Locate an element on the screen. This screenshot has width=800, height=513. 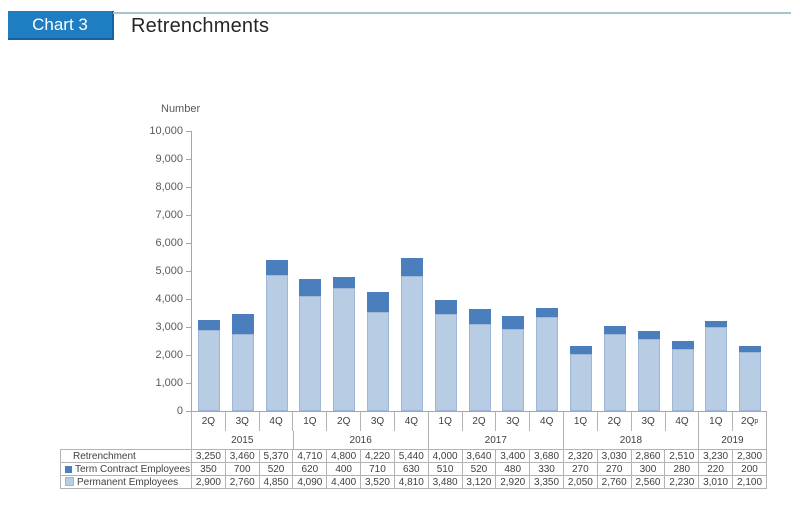
table-value-cell: 2,050 is located at coordinates (580, 482).